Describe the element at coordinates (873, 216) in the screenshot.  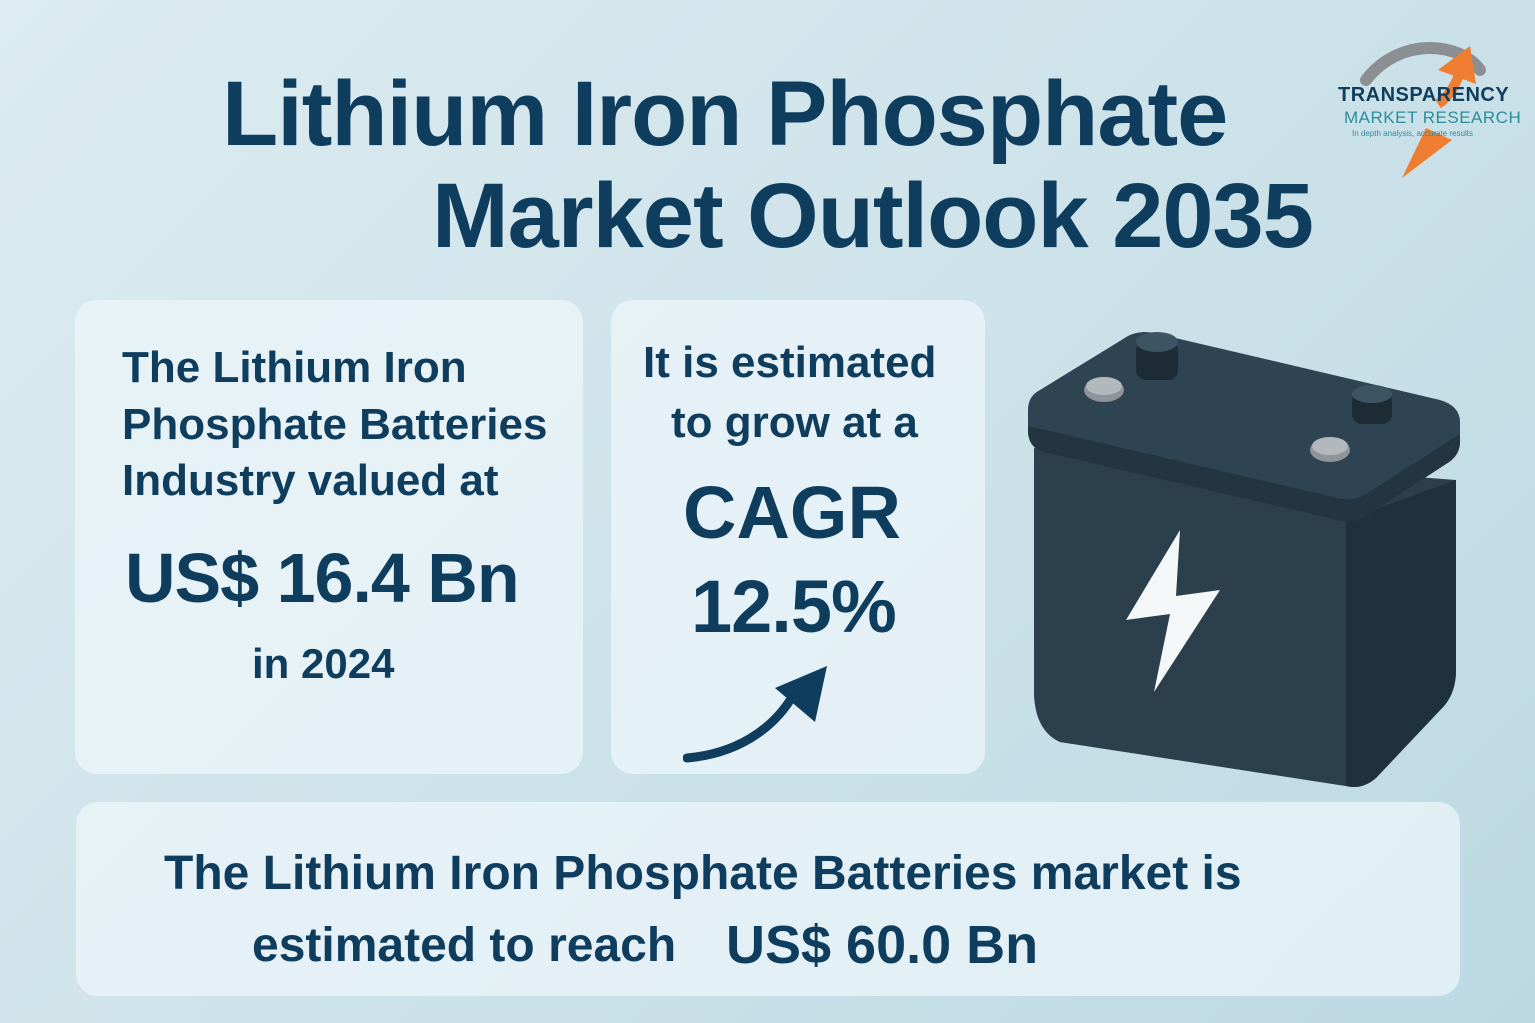
I see `page-title-line-2: Market Outlook 2035` at that location.